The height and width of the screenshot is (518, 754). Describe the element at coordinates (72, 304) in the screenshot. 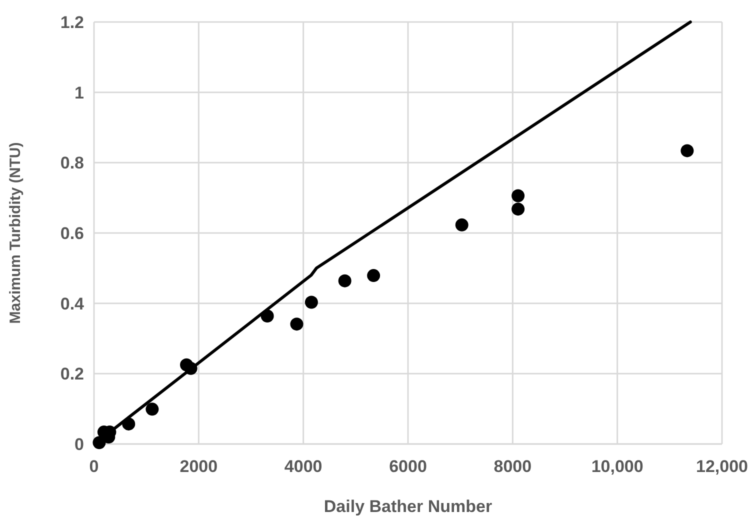

I see `y-tick-label: 0.4` at that location.